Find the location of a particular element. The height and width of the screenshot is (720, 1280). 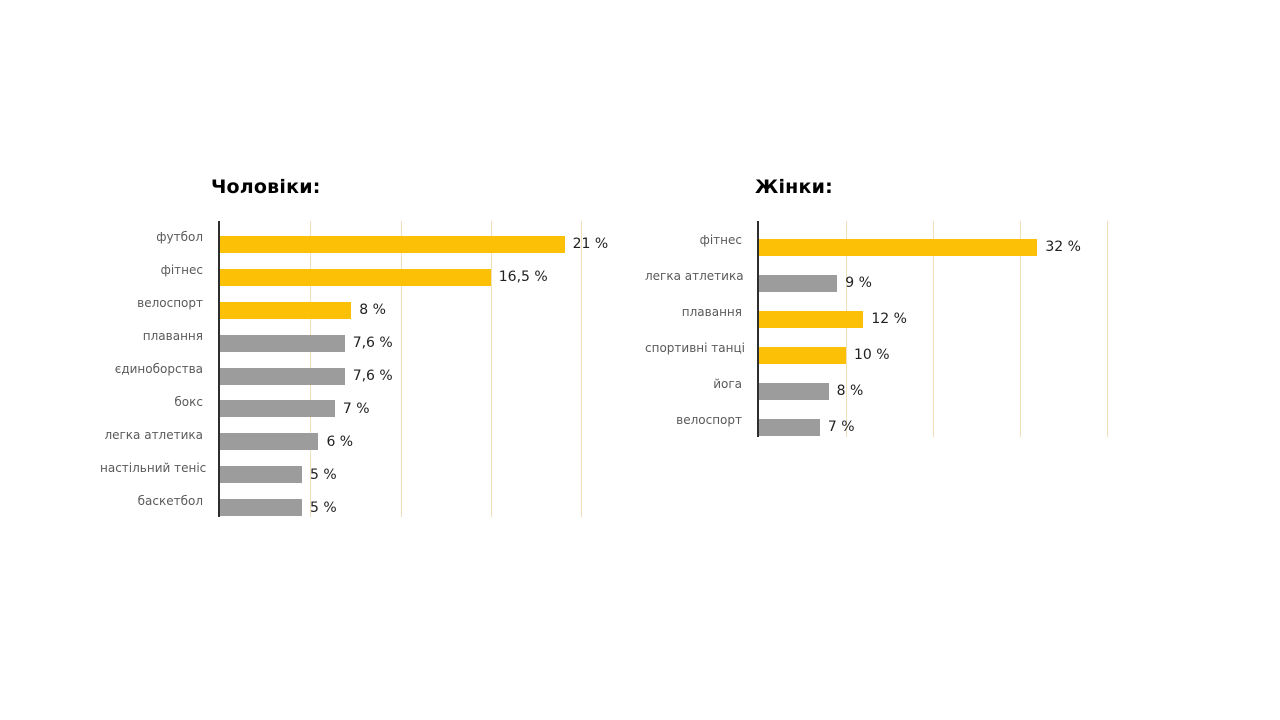

chart-row: фітнес 32 % is located at coordinates (863, 247).